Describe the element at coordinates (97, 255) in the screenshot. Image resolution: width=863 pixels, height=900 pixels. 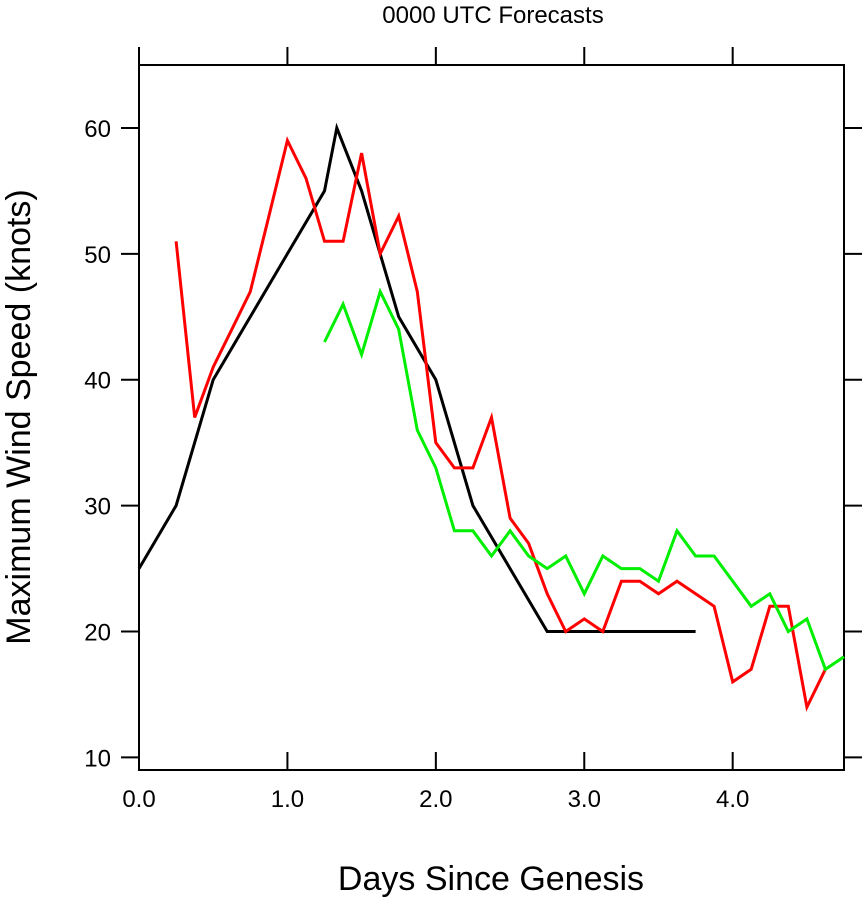
I see `y-tick-label: 50` at that location.